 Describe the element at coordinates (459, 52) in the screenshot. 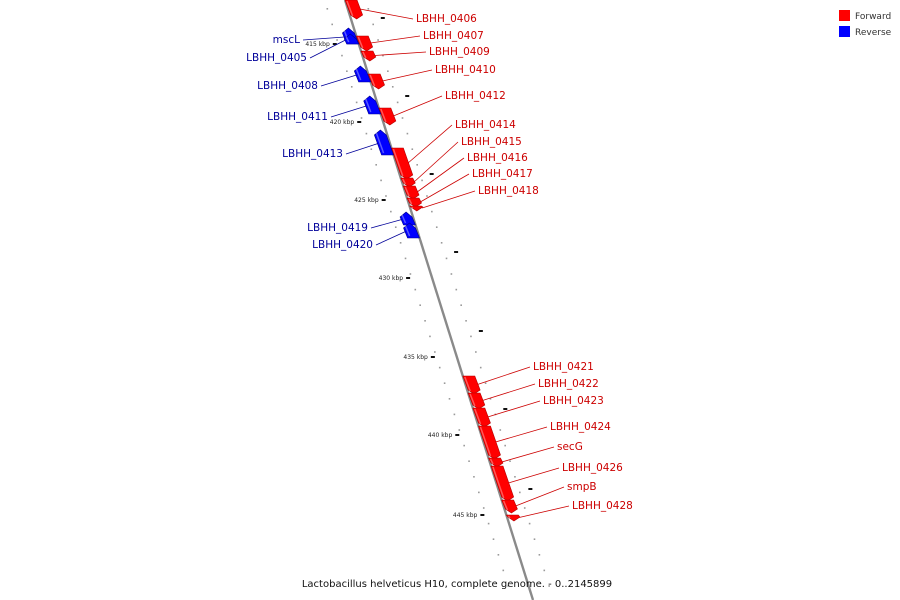

I see `gene-label-lbhh_0409: LBHH_0409` at that location.